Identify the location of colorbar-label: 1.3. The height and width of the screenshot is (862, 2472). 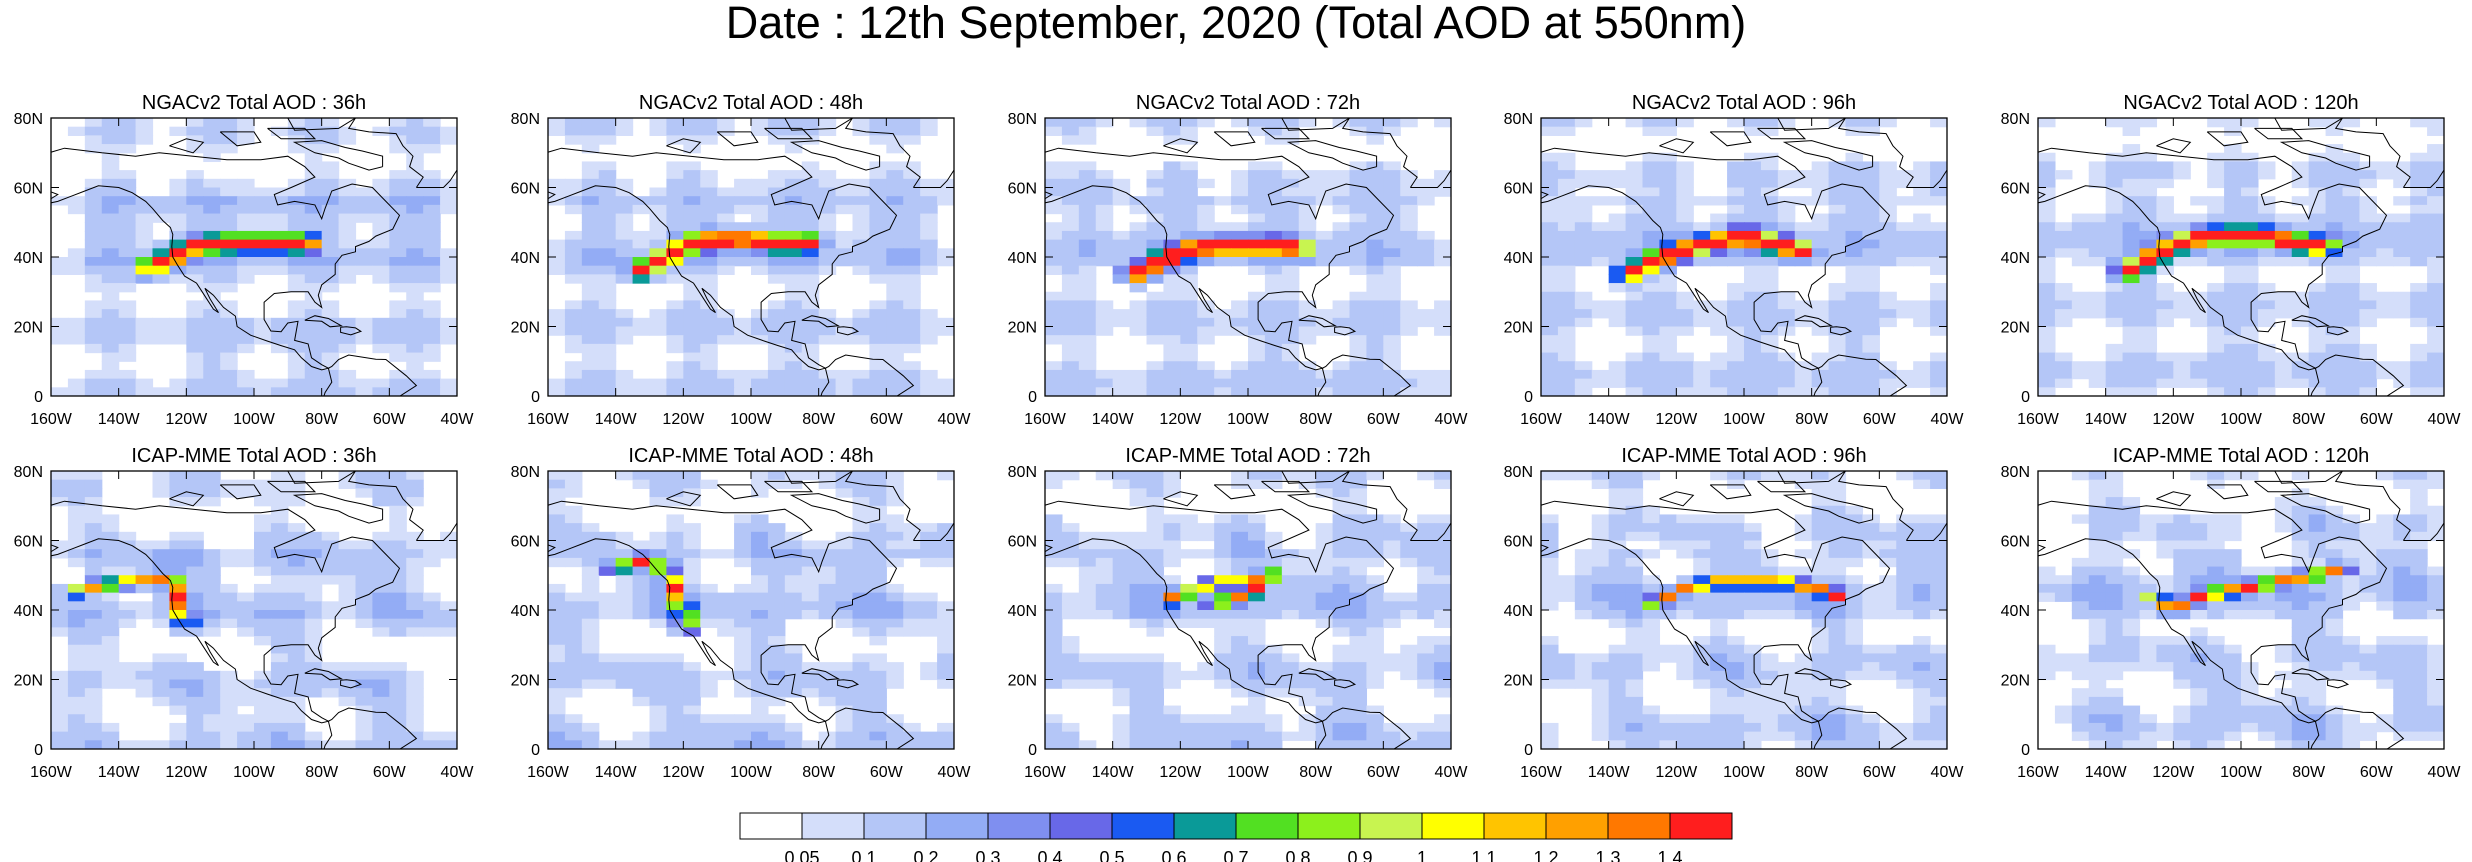
(1607, 855).